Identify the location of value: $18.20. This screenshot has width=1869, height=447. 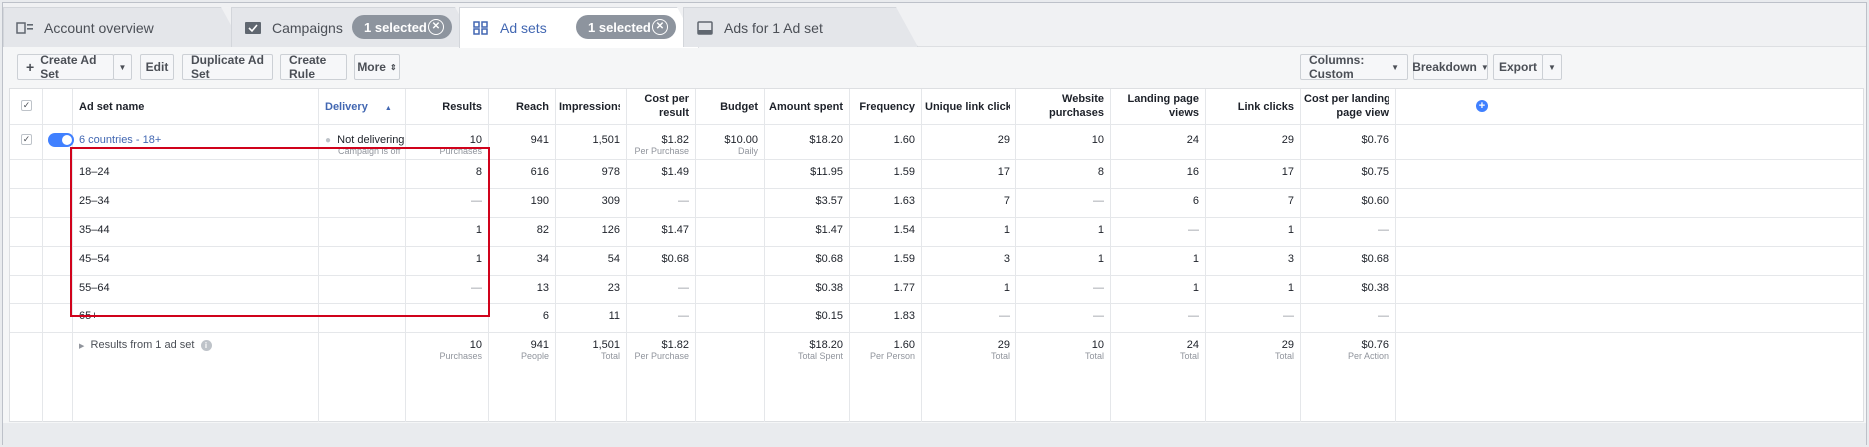
(826, 345).